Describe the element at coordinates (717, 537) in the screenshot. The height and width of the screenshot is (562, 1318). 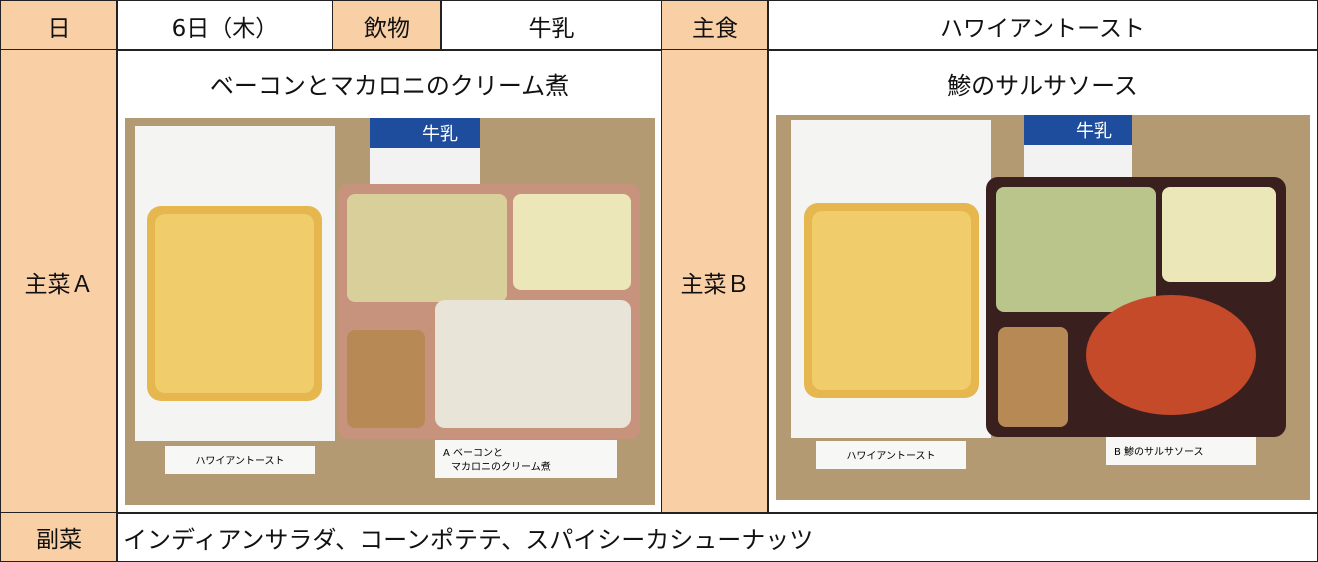
I see `side-text: インディアンサラダ、コーンポテテ、スパイシーカシューナッツ` at that location.